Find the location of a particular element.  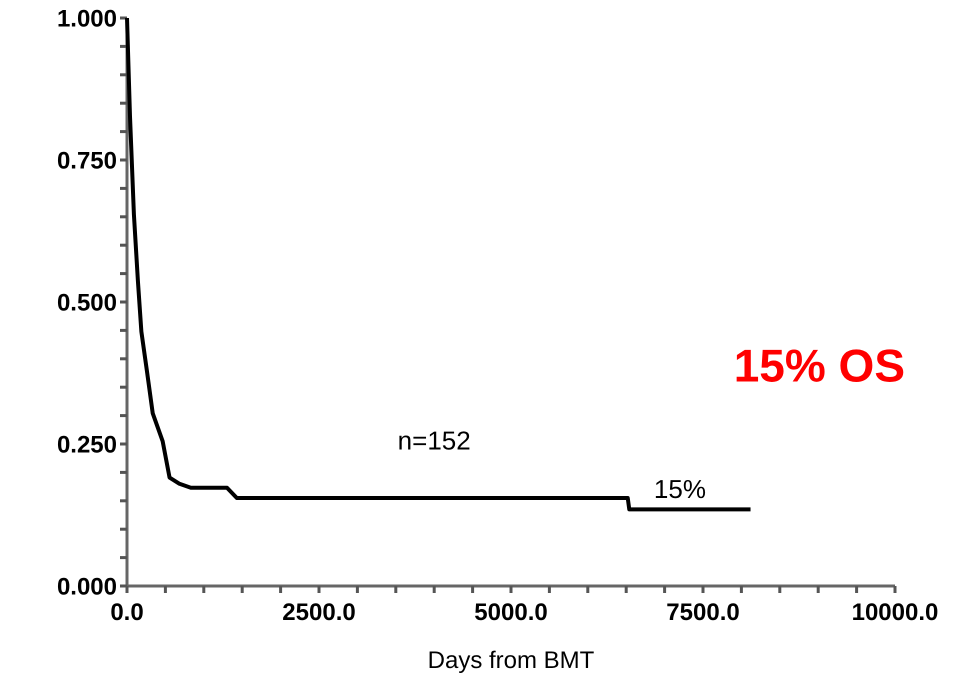

annotation: 15% OS is located at coordinates (819, 366).